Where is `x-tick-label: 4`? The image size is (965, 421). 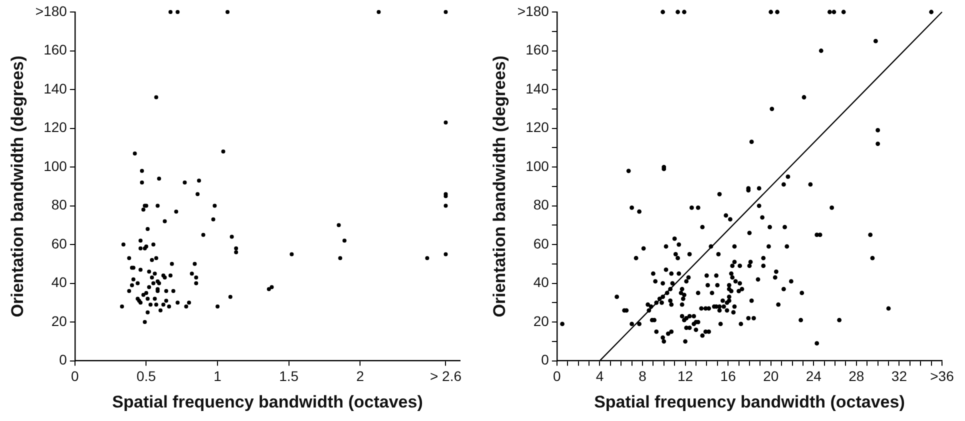
x-tick-label: 4 is located at coordinates (600, 376).